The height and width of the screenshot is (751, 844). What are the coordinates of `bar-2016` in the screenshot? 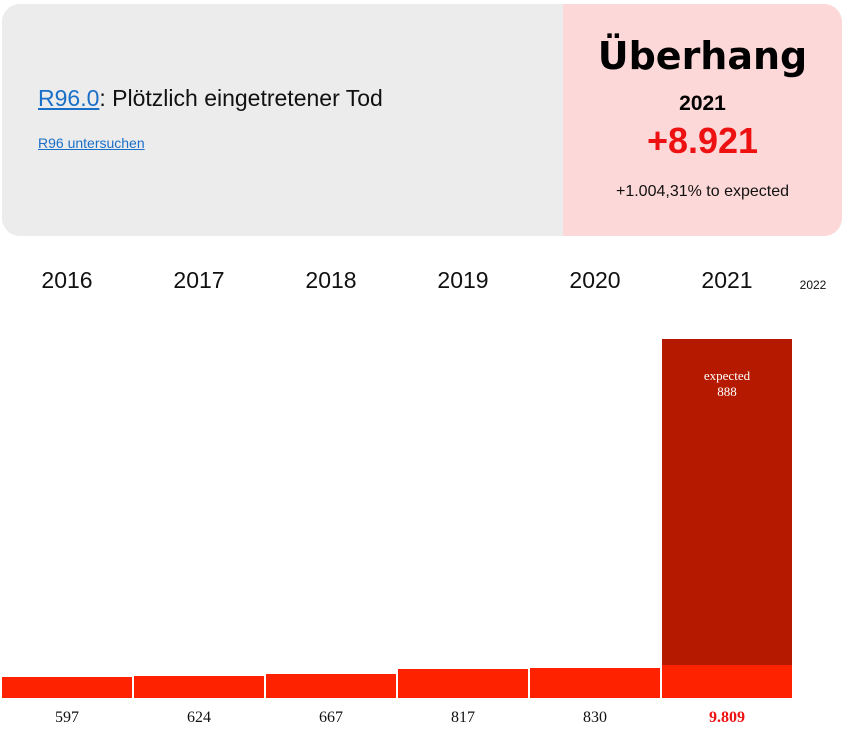 It's located at (67, 687).